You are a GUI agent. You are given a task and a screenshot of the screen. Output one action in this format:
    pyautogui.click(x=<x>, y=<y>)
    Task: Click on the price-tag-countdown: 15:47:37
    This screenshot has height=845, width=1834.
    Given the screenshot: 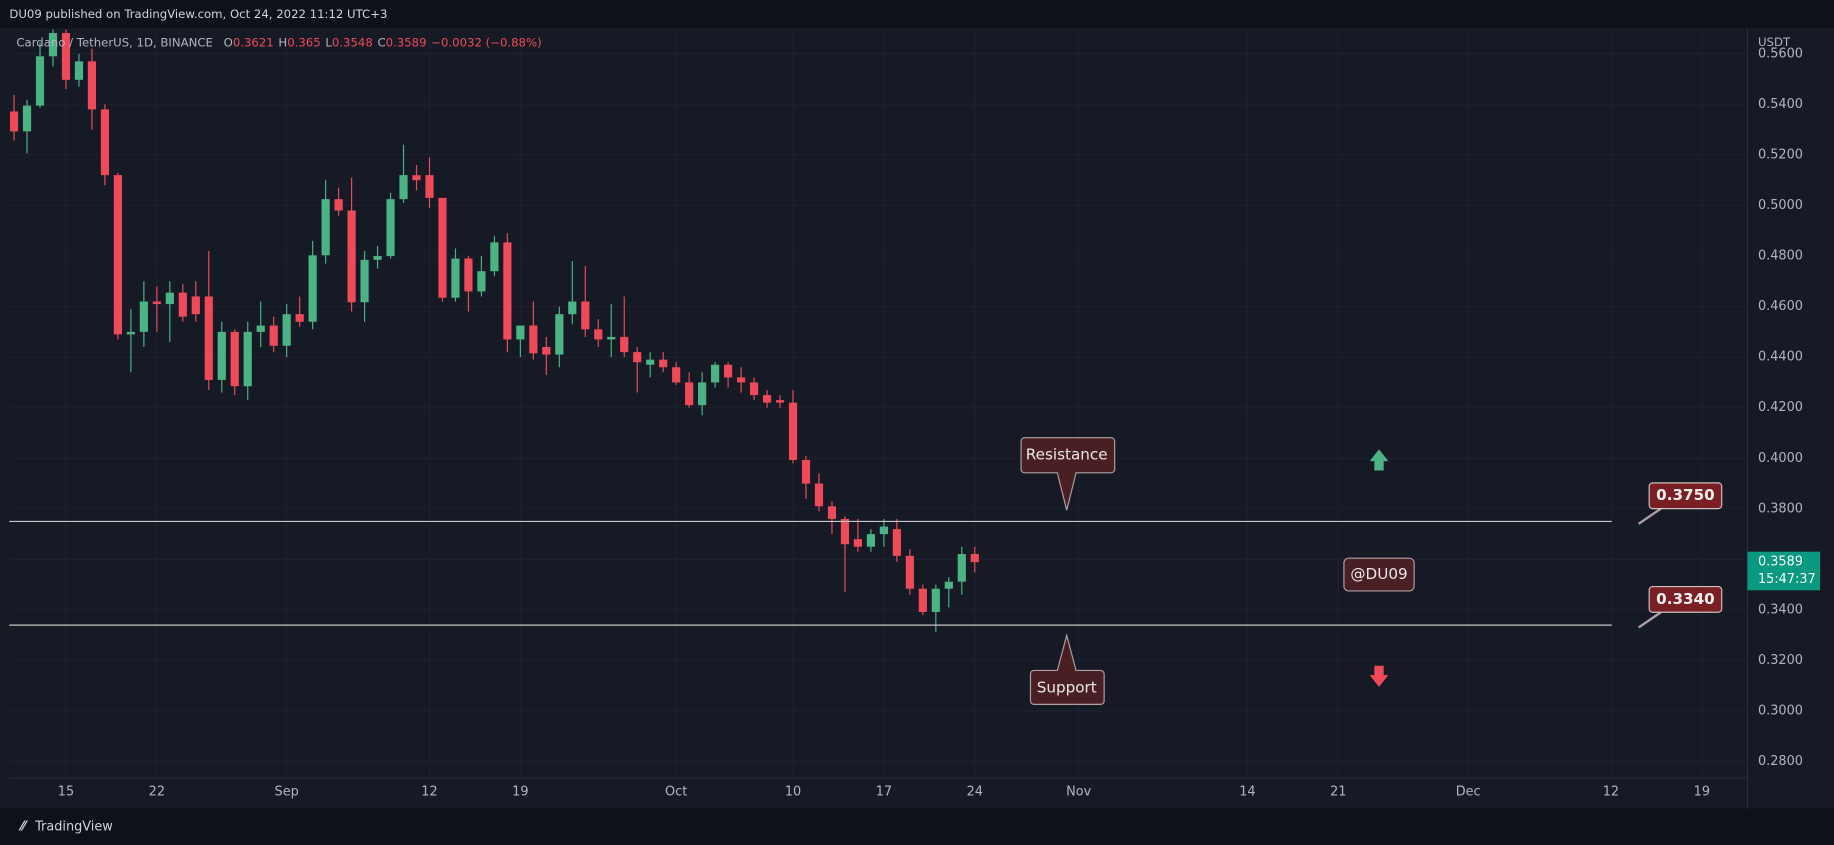 What is the action you would take?
    pyautogui.click(x=1787, y=579)
    